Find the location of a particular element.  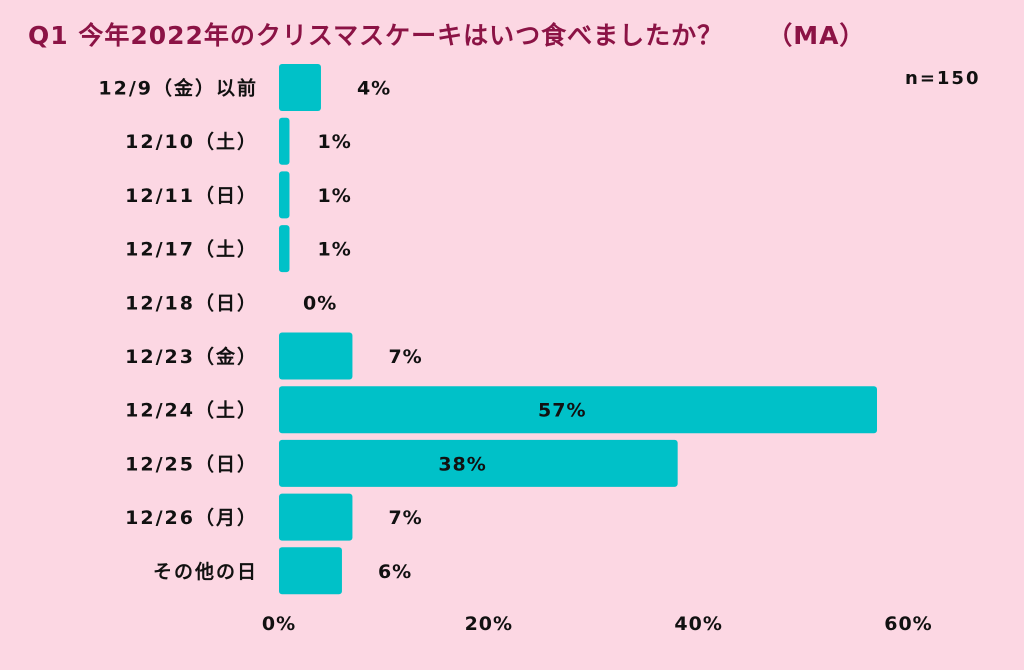

chart-title-tag: （MA） is located at coordinates (816, 35).